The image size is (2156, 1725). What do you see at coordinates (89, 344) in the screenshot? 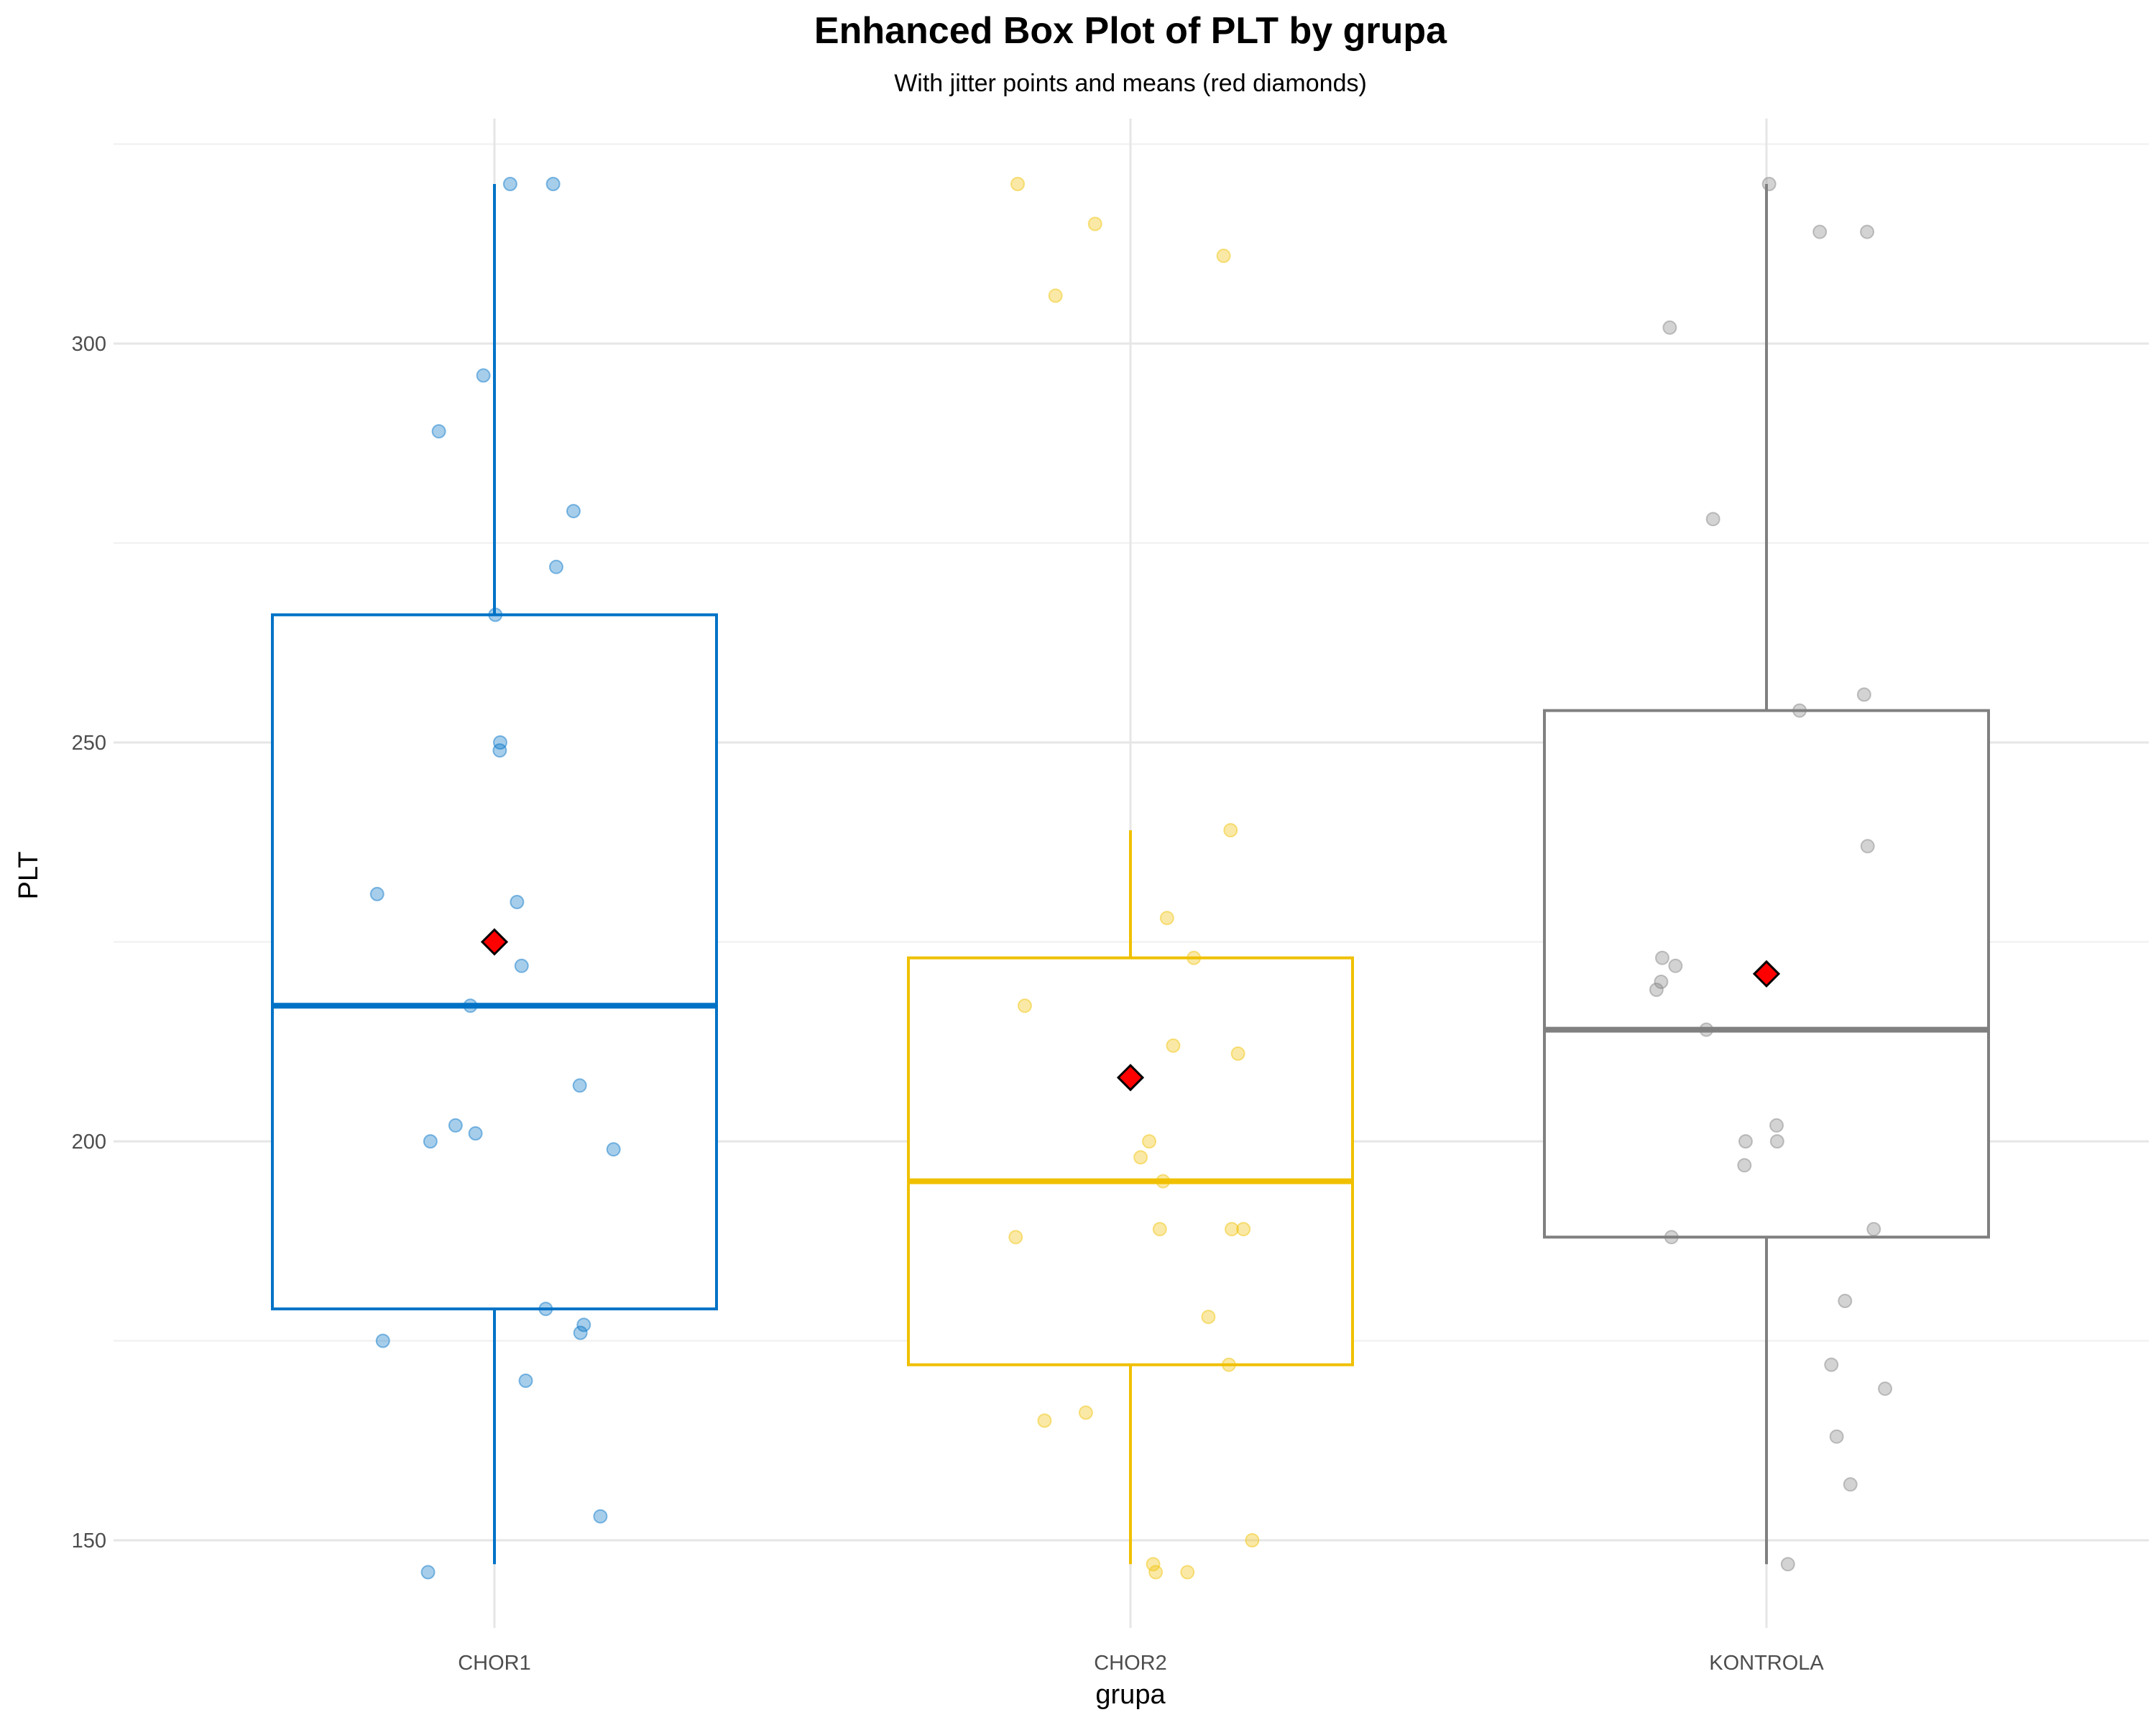
I see `y-tick-label: 300` at bounding box center [89, 344].